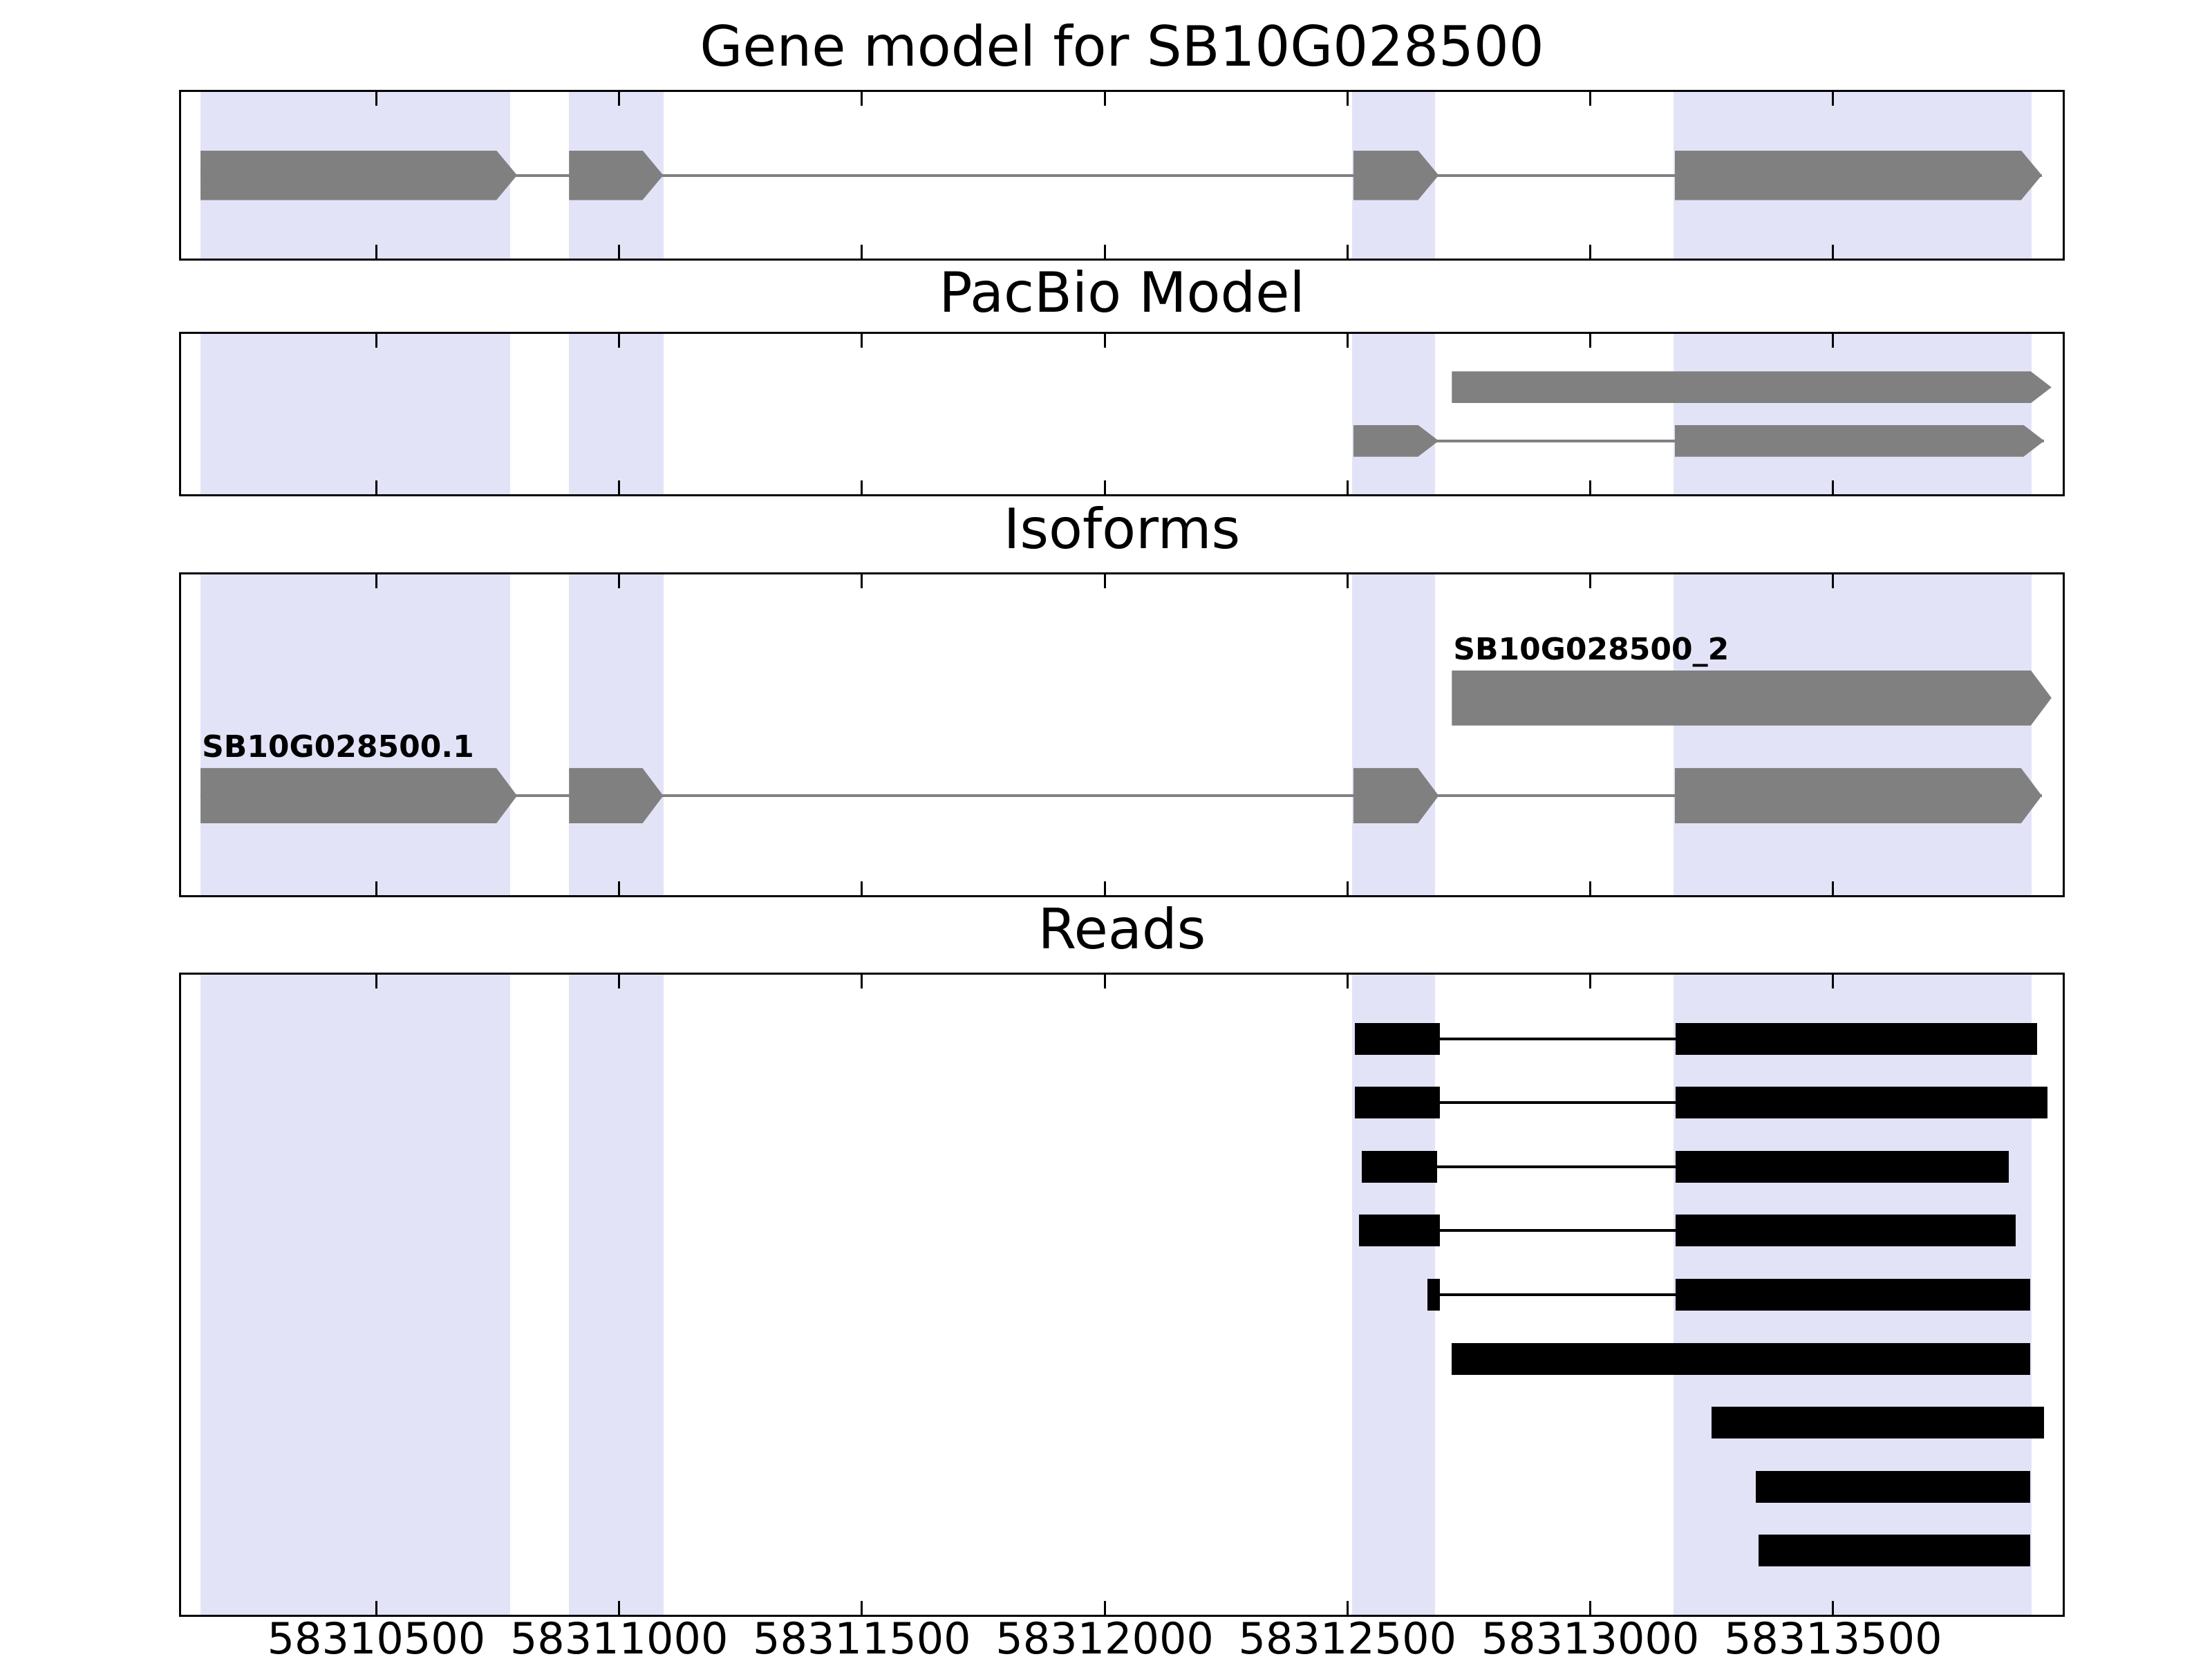 This screenshot has height=1659, width=2212. I want to click on isoform-label: SB10G028500_2, so click(1591, 649).